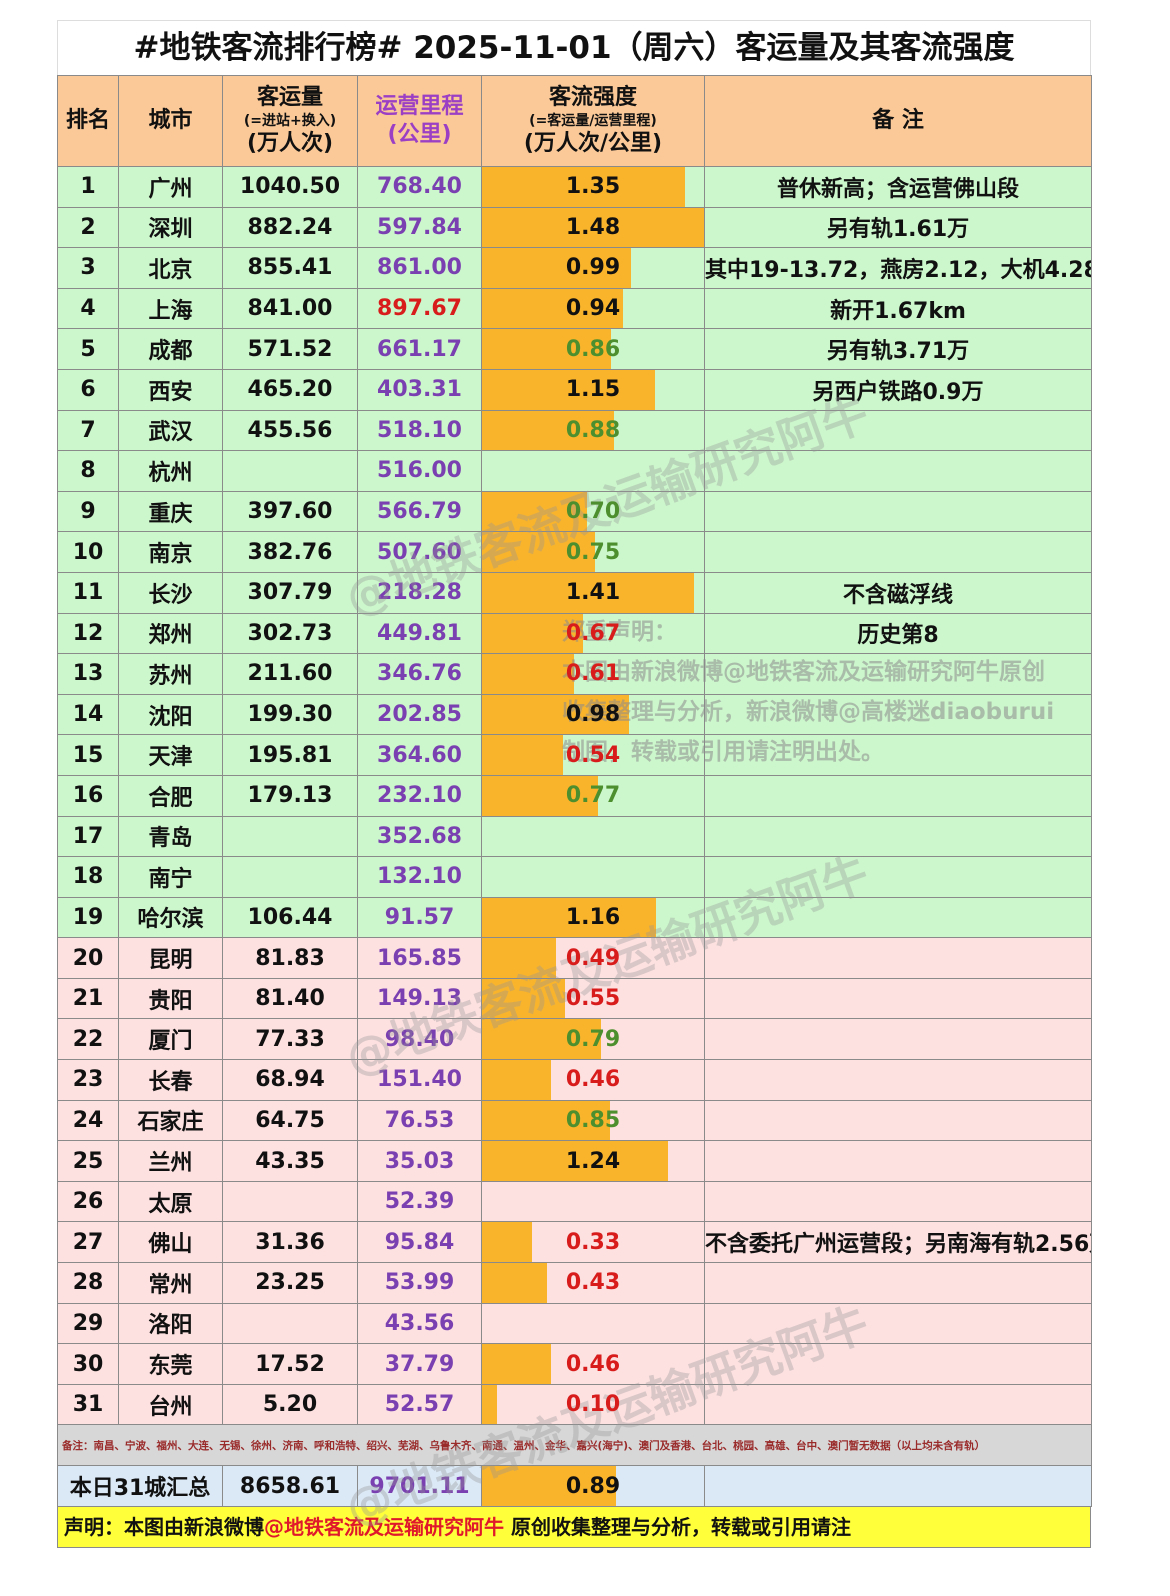 This screenshot has width=1170, height=1596. Describe the element at coordinates (88, 633) in the screenshot. I see `rank-cell: 12` at that location.